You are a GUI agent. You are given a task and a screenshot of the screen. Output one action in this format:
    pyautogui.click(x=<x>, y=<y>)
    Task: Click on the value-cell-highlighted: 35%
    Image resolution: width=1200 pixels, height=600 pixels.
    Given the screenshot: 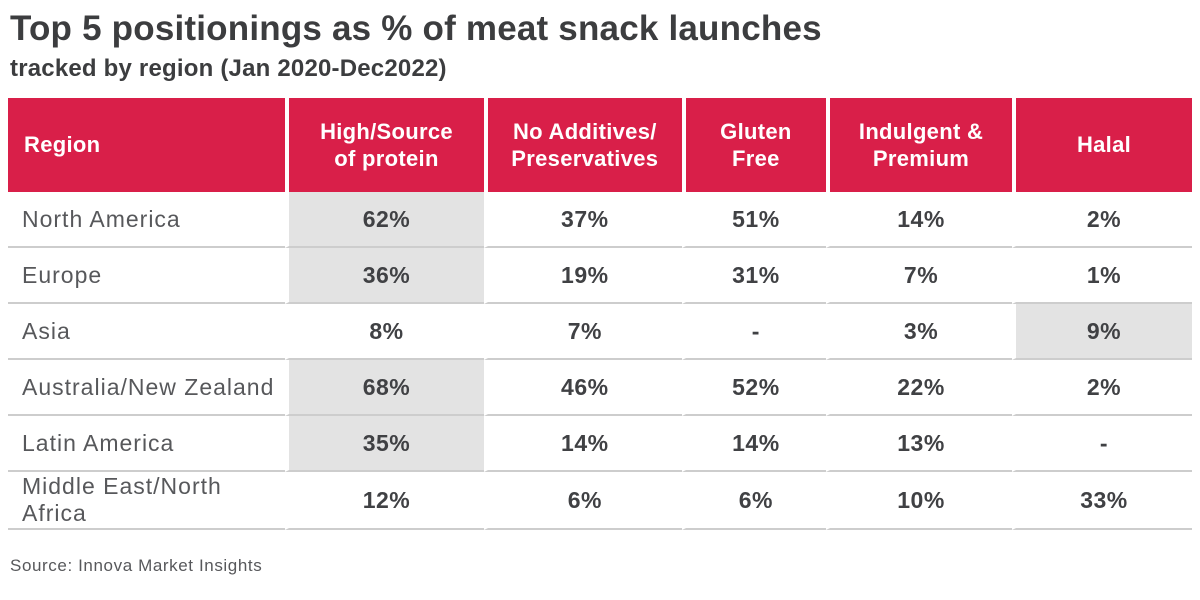 What is the action you would take?
    pyautogui.click(x=384, y=444)
    